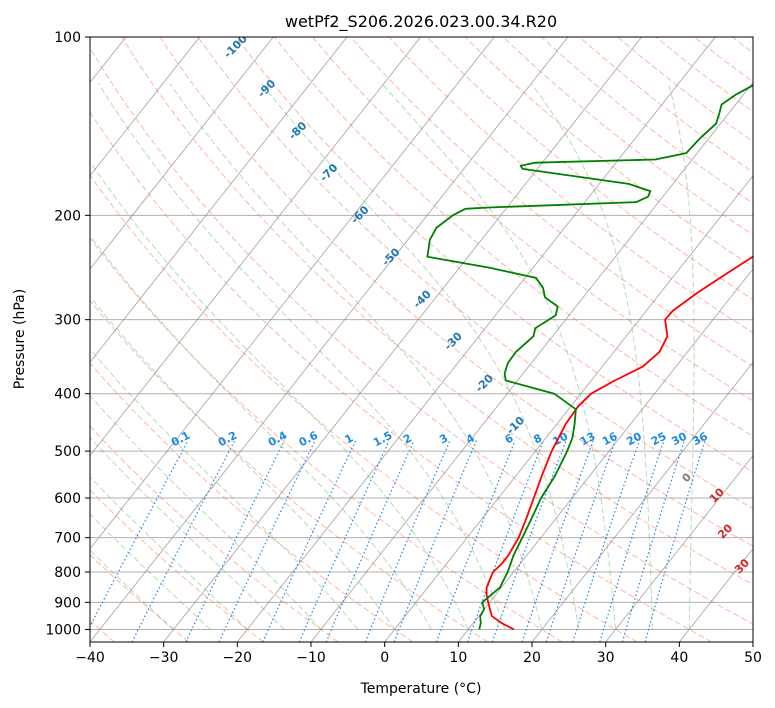 Image resolution: width=775 pixels, height=708 pixels. What do you see at coordinates (470, 438) in the screenshot?
I see `mixing-ratio-label: 4` at bounding box center [470, 438].